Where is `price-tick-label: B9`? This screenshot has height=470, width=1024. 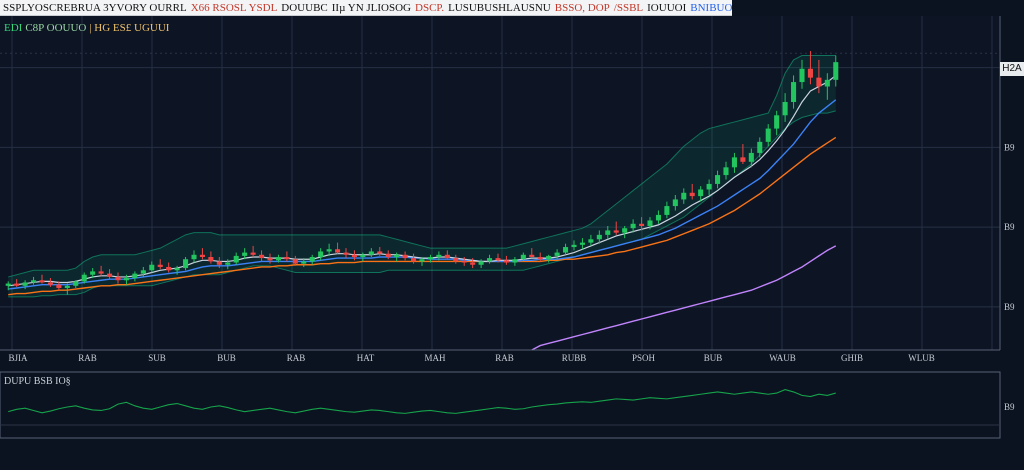
price-tick-label: B9 is located at coordinates (1009, 307).